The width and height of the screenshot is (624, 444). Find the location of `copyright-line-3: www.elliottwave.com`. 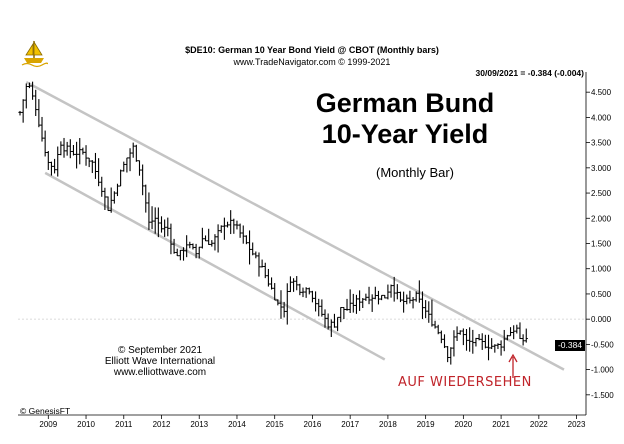

copyright-line-3: www.elliottwave.com is located at coordinates (160, 372).